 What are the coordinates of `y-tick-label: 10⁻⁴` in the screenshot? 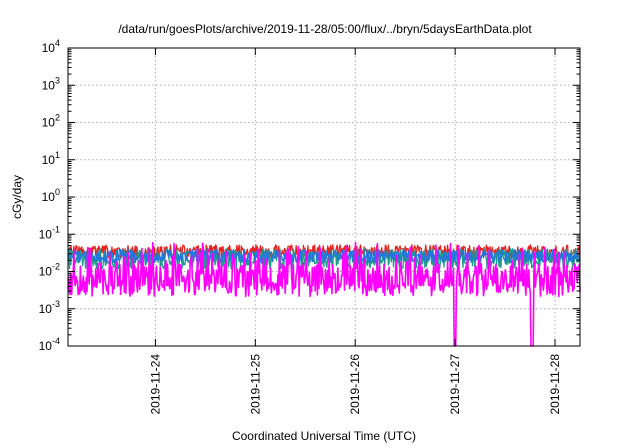 It's located at (49, 344).